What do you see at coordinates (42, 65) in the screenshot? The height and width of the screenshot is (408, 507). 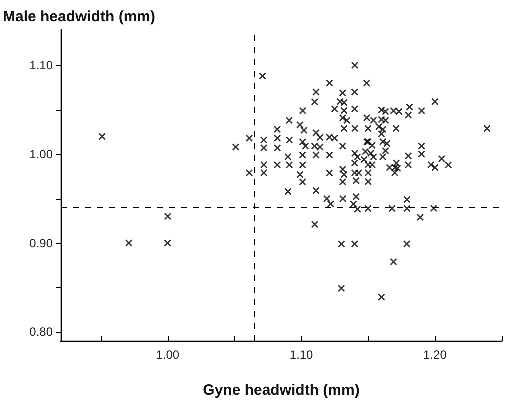 I see `y-tick-label: 1.10` at bounding box center [42, 65].